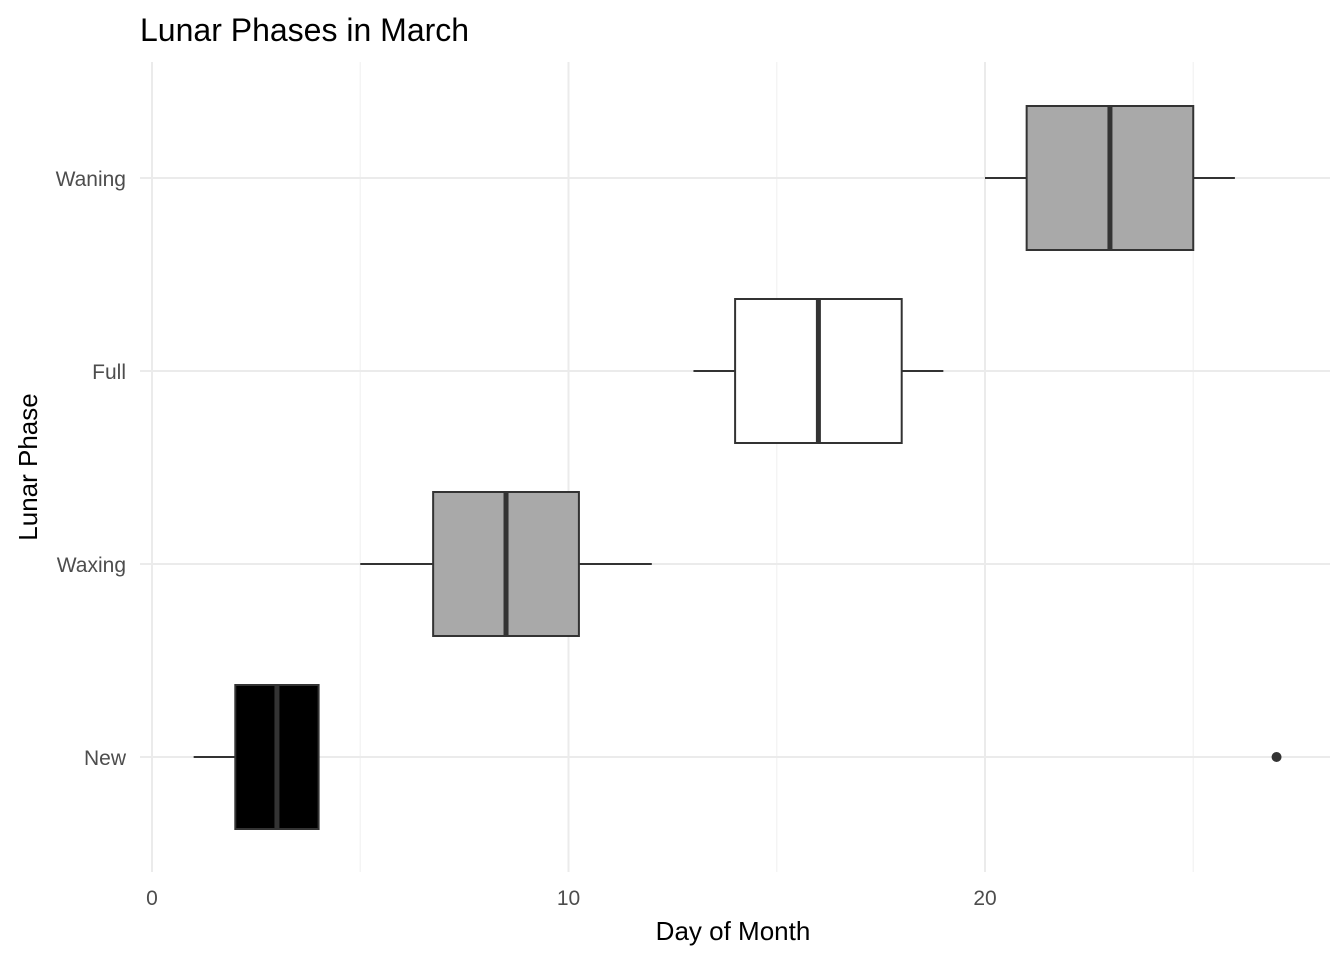  What do you see at coordinates (28, 466) in the screenshot?
I see `y-axis-title: Lunar Phase` at bounding box center [28, 466].